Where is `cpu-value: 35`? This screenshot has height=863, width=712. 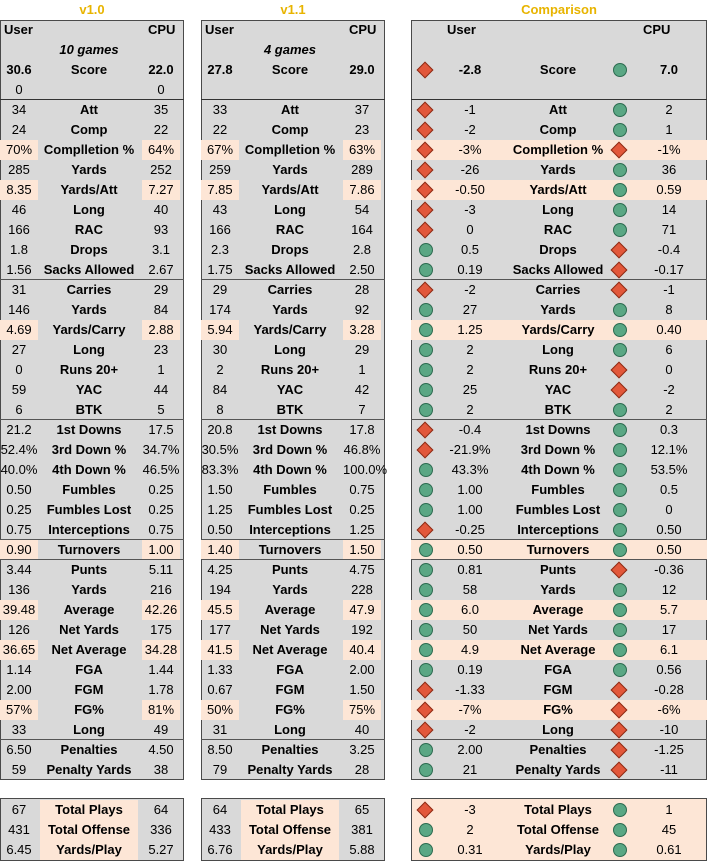
cpu-value: 35 is located at coordinates (161, 109).